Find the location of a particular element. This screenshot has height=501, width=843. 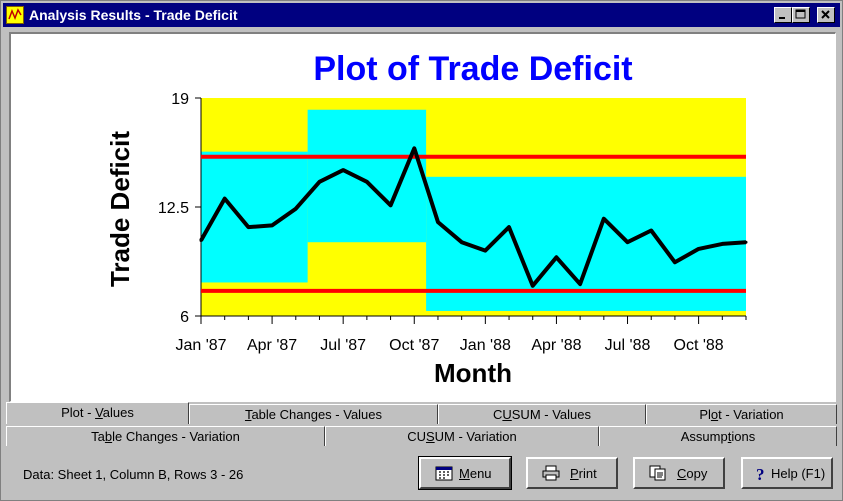

print-label: rint is located at coordinates (587, 473).